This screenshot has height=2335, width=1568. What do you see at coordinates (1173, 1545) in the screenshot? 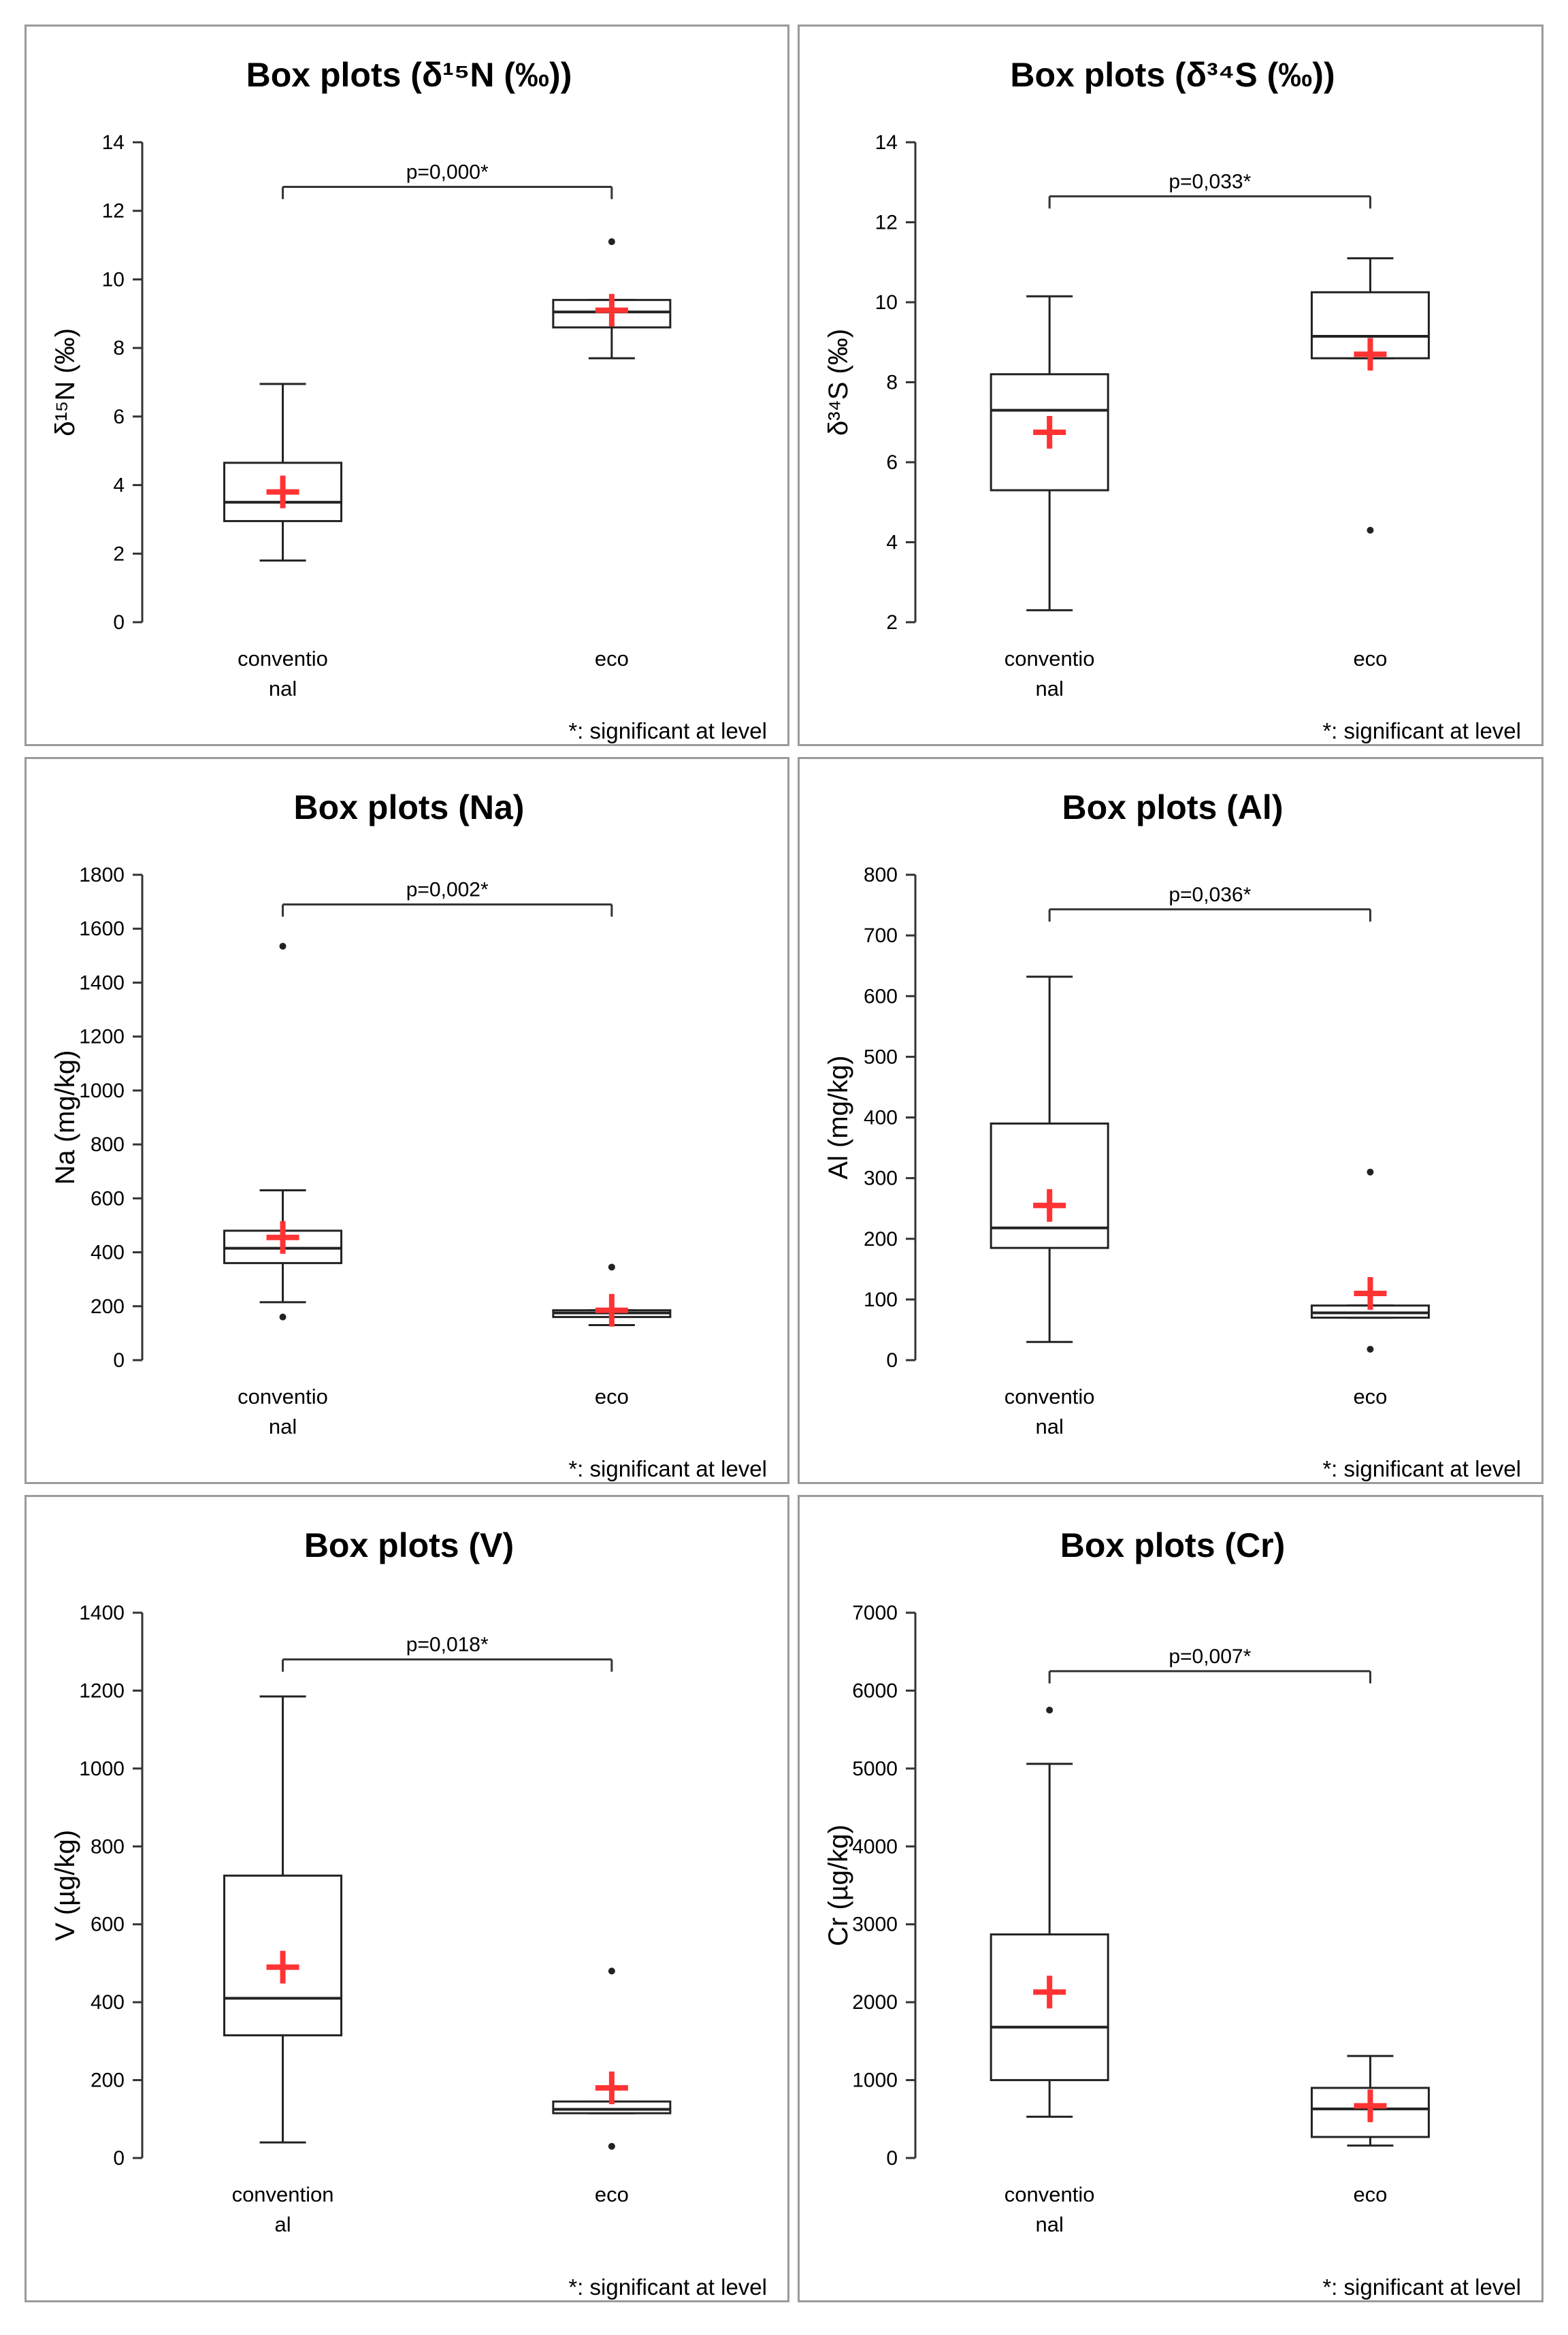
I see `chart-title: Box plots (Cr)` at bounding box center [1173, 1545].